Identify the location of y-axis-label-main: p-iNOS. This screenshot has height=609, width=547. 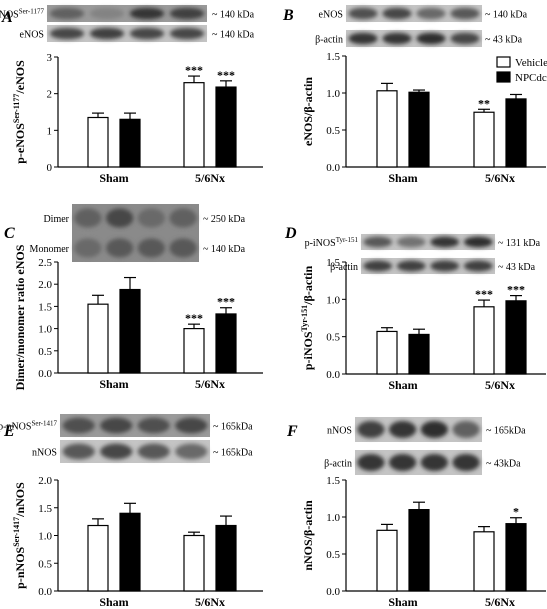
(308, 350).